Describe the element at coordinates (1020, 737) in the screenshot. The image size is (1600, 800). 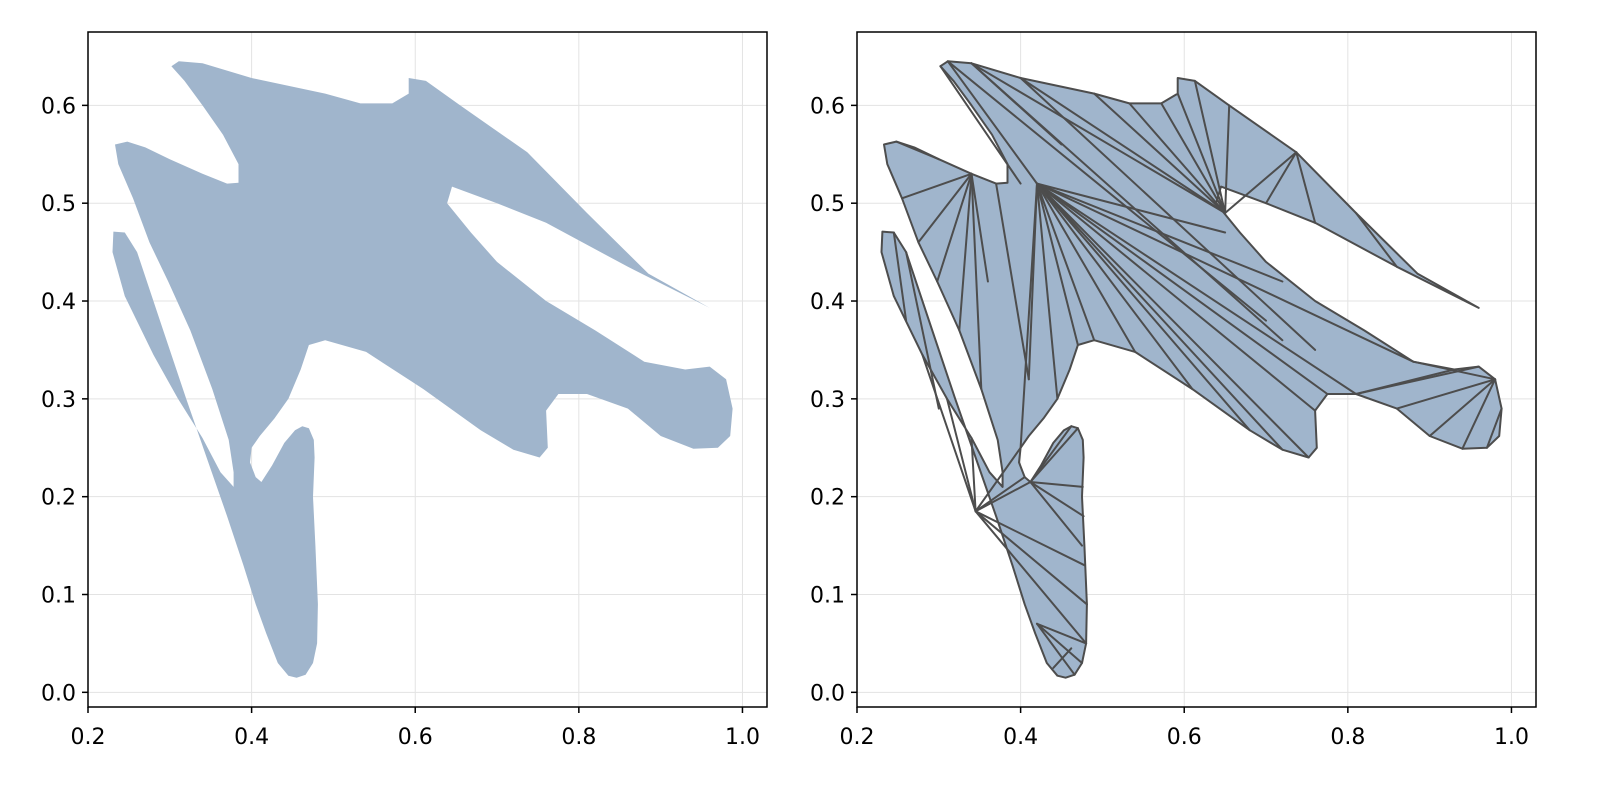
I see `right-x-tick-label-1: 0.4` at that location.